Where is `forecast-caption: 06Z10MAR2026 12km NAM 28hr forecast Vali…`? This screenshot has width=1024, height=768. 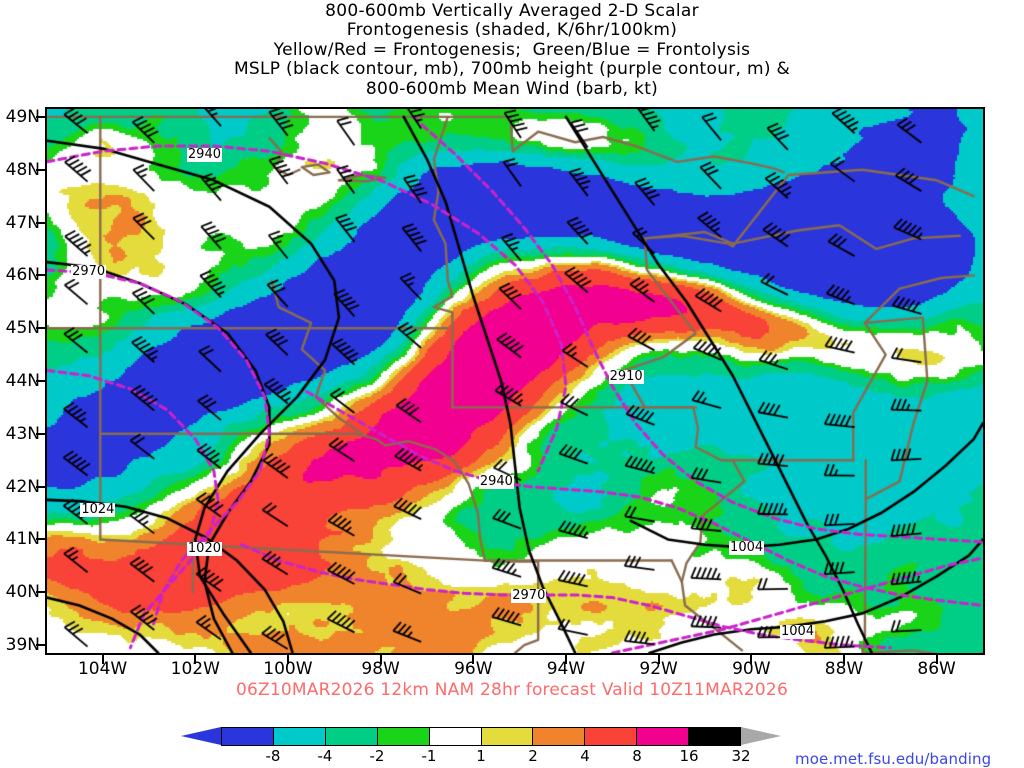
forecast-caption: 06Z10MAR2026 12km NAM 28hr forecast Vali… is located at coordinates (512, 690).